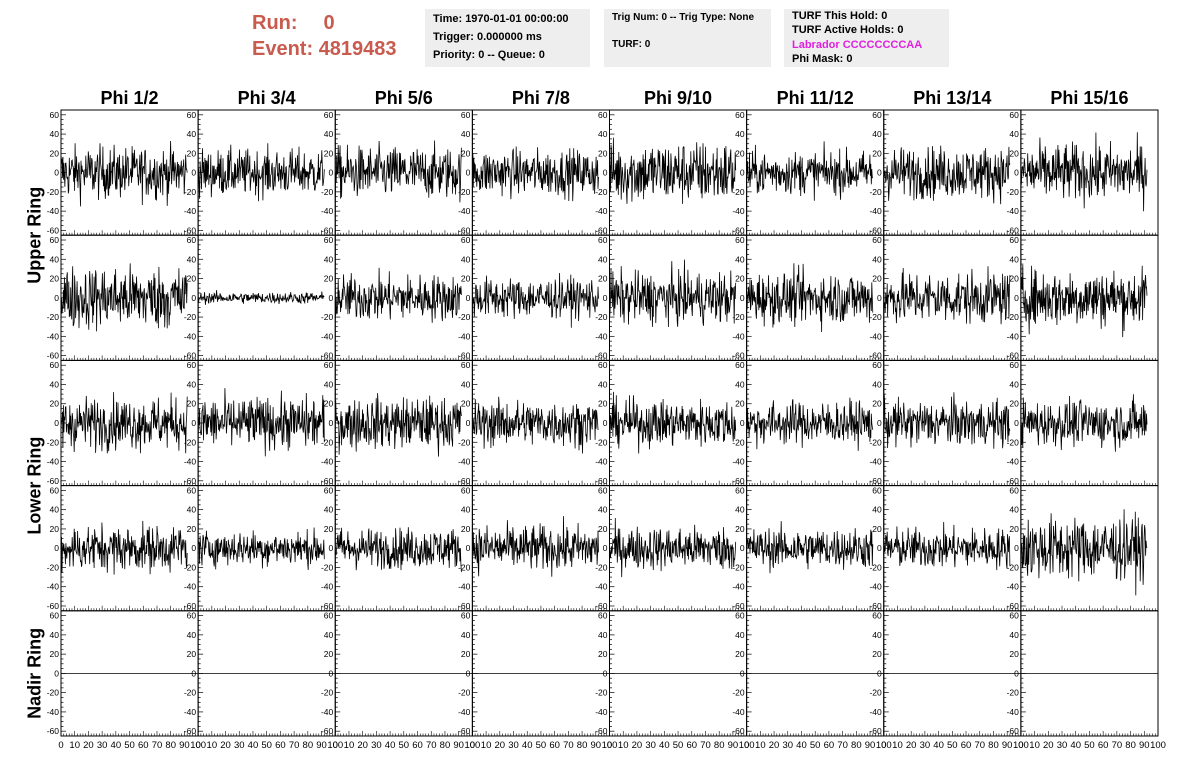 This screenshot has width=1196, height=772. Describe the element at coordinates (130, 98) in the screenshot. I see `column-title: Phi 1/2` at that location.